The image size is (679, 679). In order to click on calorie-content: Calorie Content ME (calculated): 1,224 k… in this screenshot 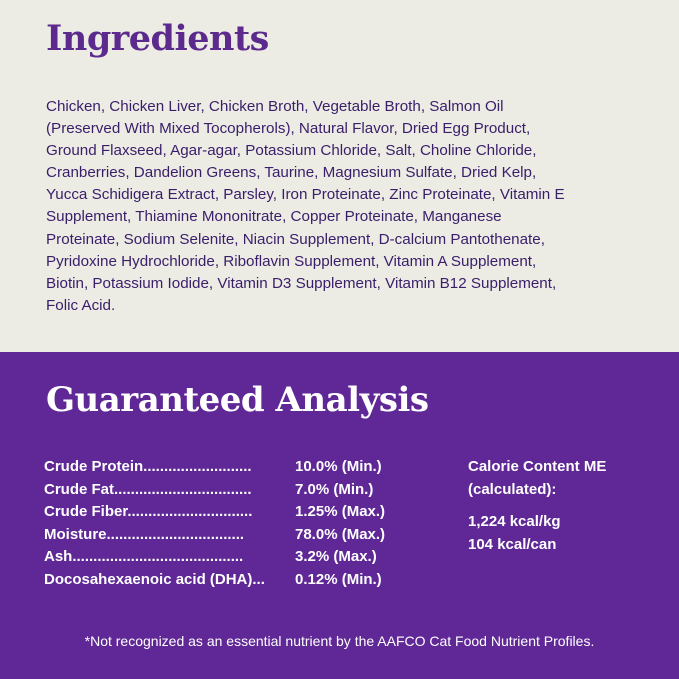, I will do `click(537, 506)`.